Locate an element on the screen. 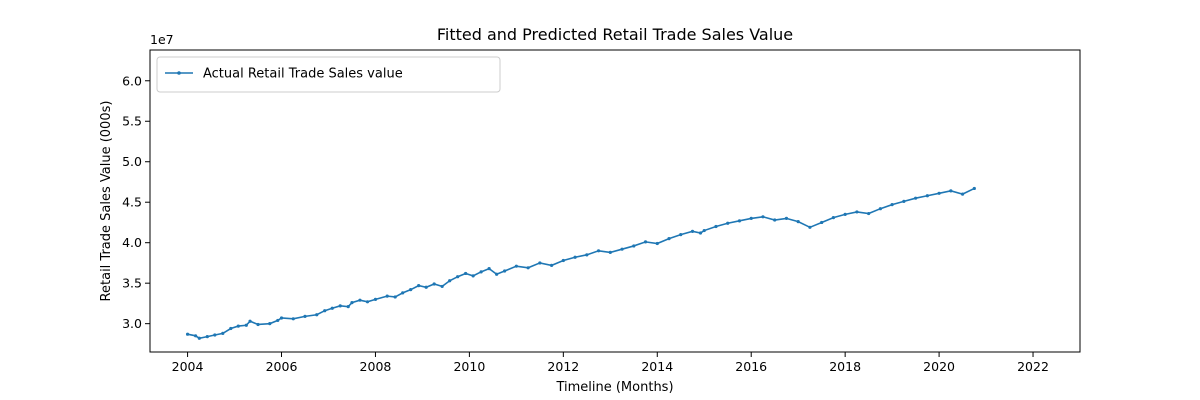 The width and height of the screenshot is (1200, 400). y-tick-label: 3.5 is located at coordinates (132, 283).